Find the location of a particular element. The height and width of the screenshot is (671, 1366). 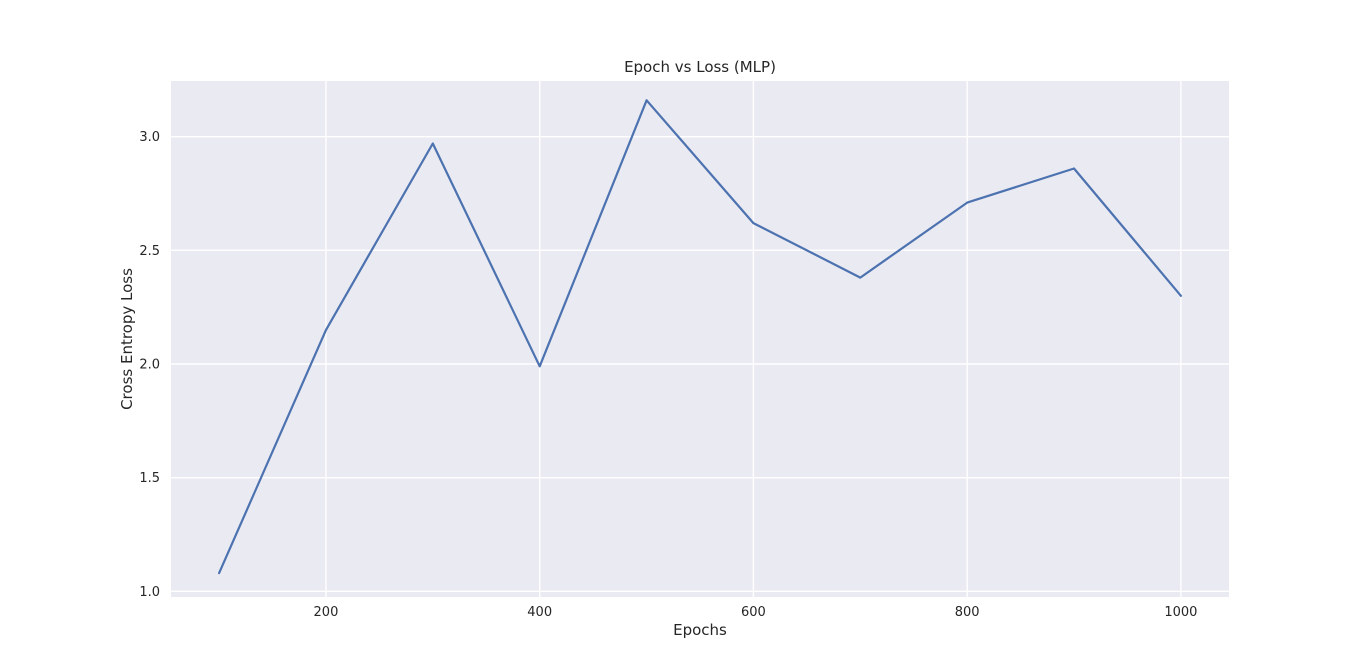

y-tick-label: 2.5 is located at coordinates (149, 251).